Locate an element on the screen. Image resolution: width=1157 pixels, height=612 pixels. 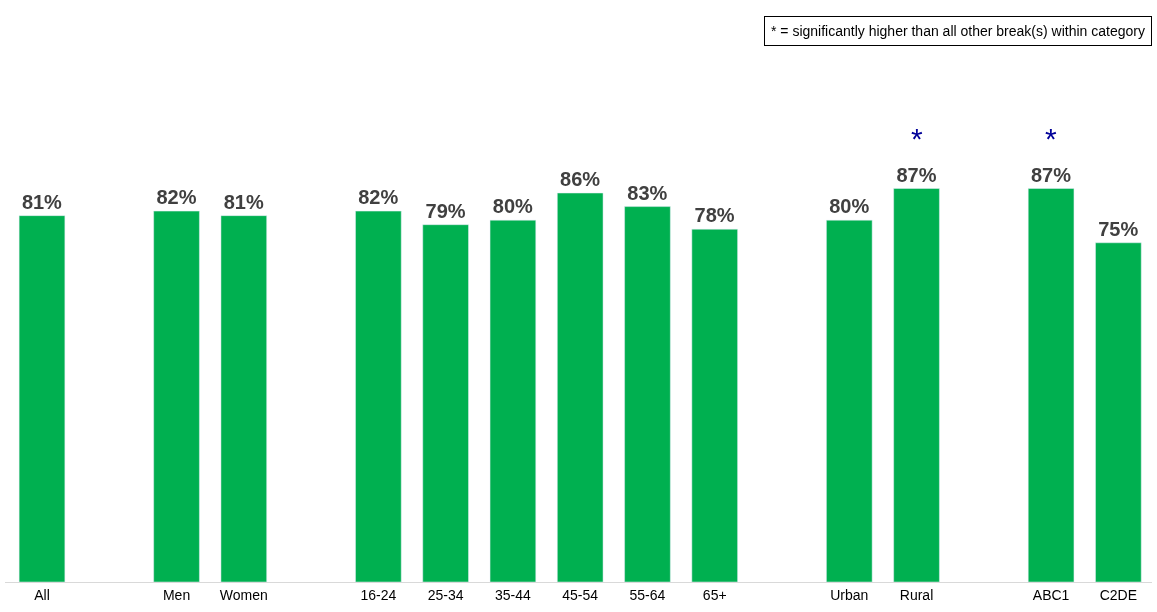
x-tick-label: Urban is located at coordinates (849, 594).